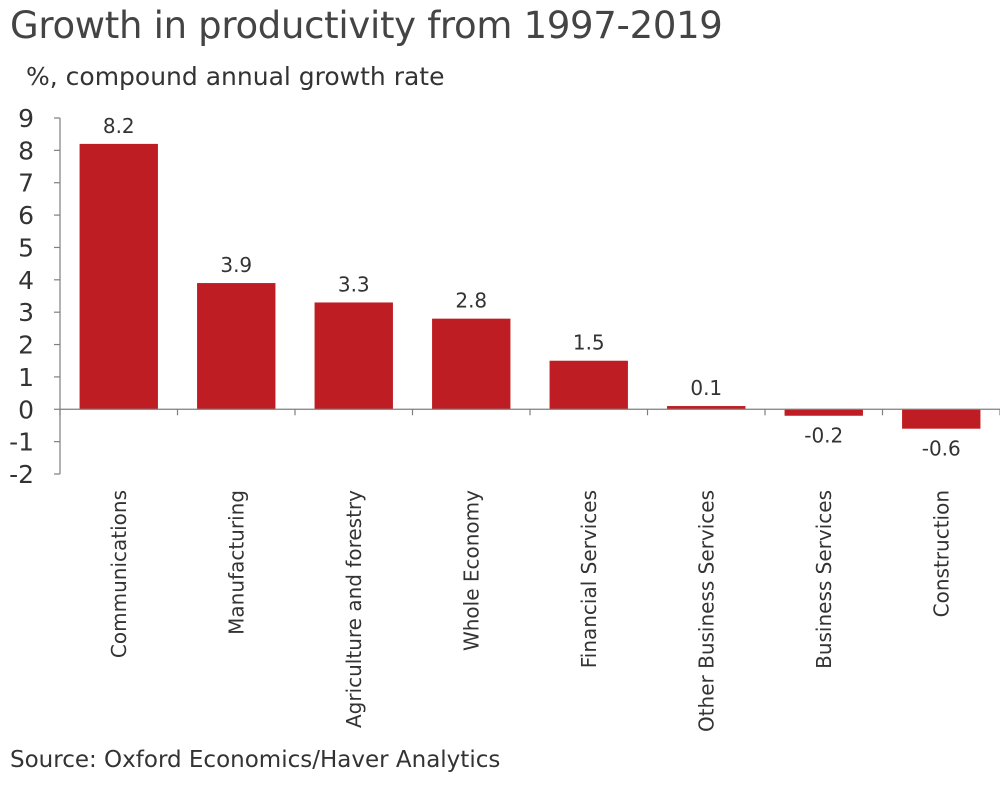 The height and width of the screenshot is (790, 1000). Describe the element at coordinates (824, 579) in the screenshot. I see `x-category-label: Business Services` at that location.